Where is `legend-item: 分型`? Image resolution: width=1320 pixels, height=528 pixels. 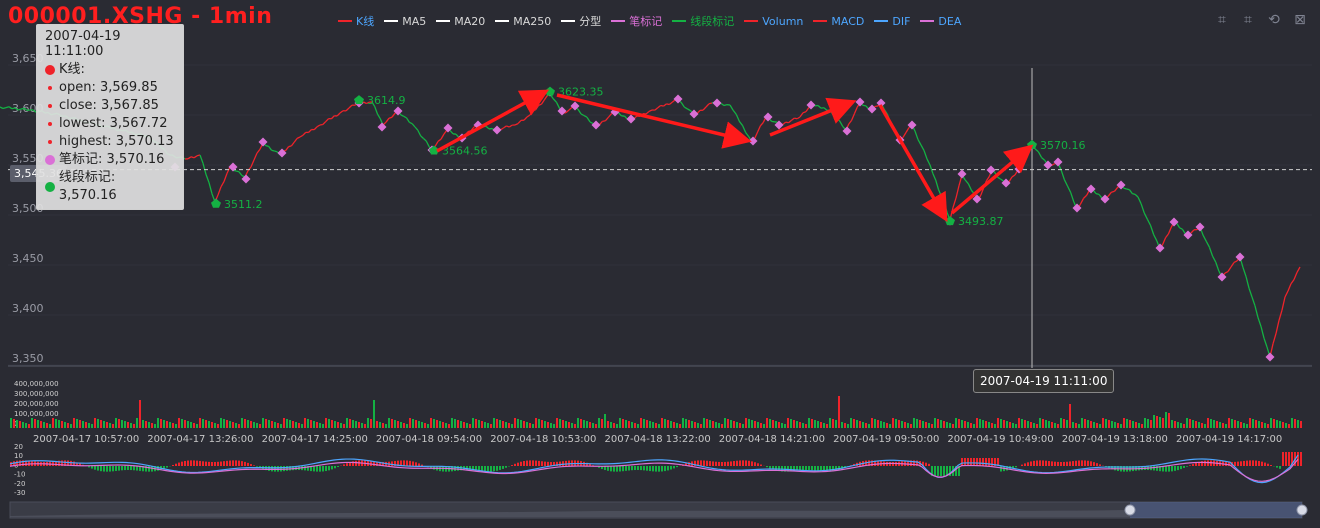 legend-item: 分型 is located at coordinates (581, 21).